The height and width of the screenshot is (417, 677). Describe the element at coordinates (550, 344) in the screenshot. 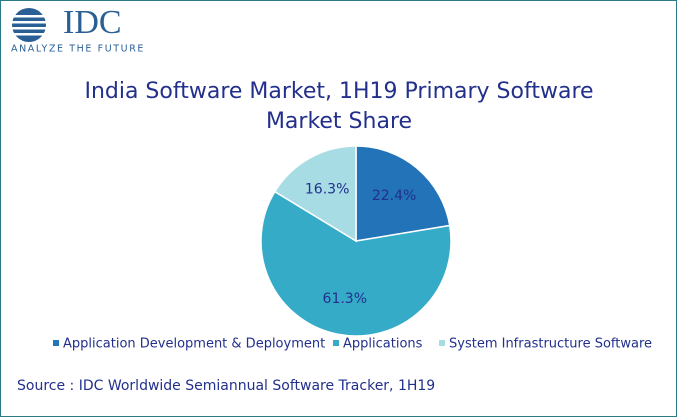

I see `legend-label: System Infrastructure Software` at that location.